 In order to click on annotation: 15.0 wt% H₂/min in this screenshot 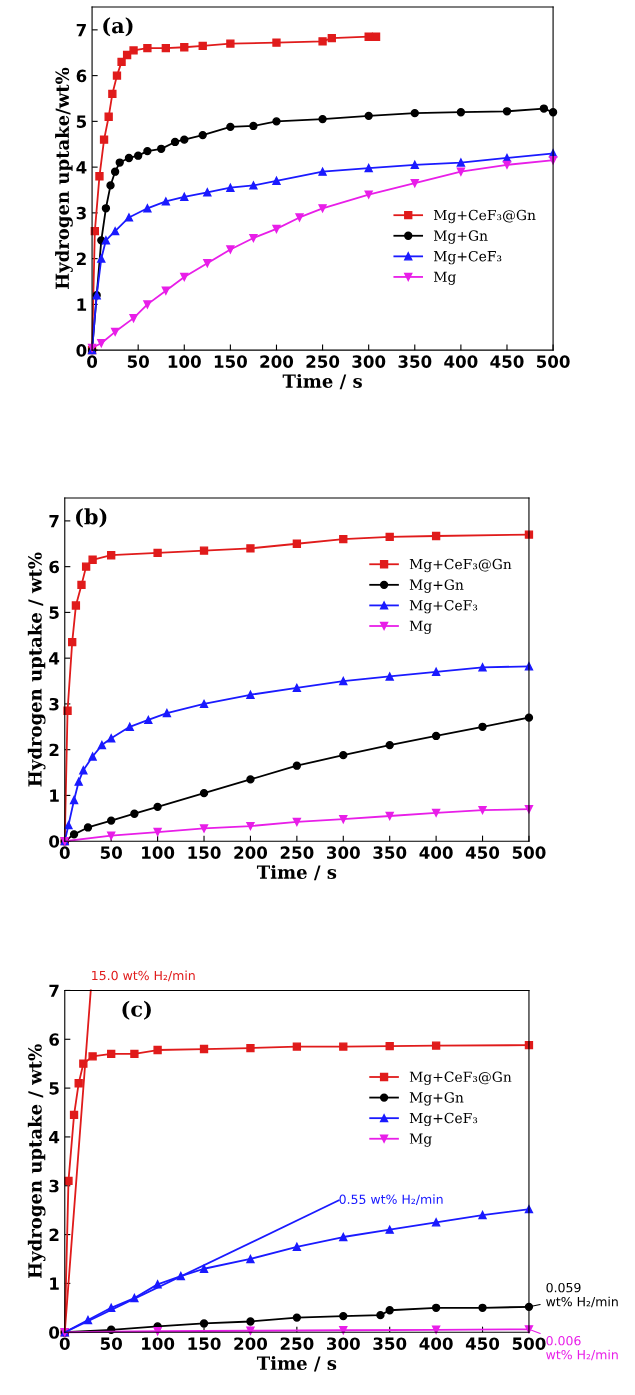, I will do `click(143, 976)`.